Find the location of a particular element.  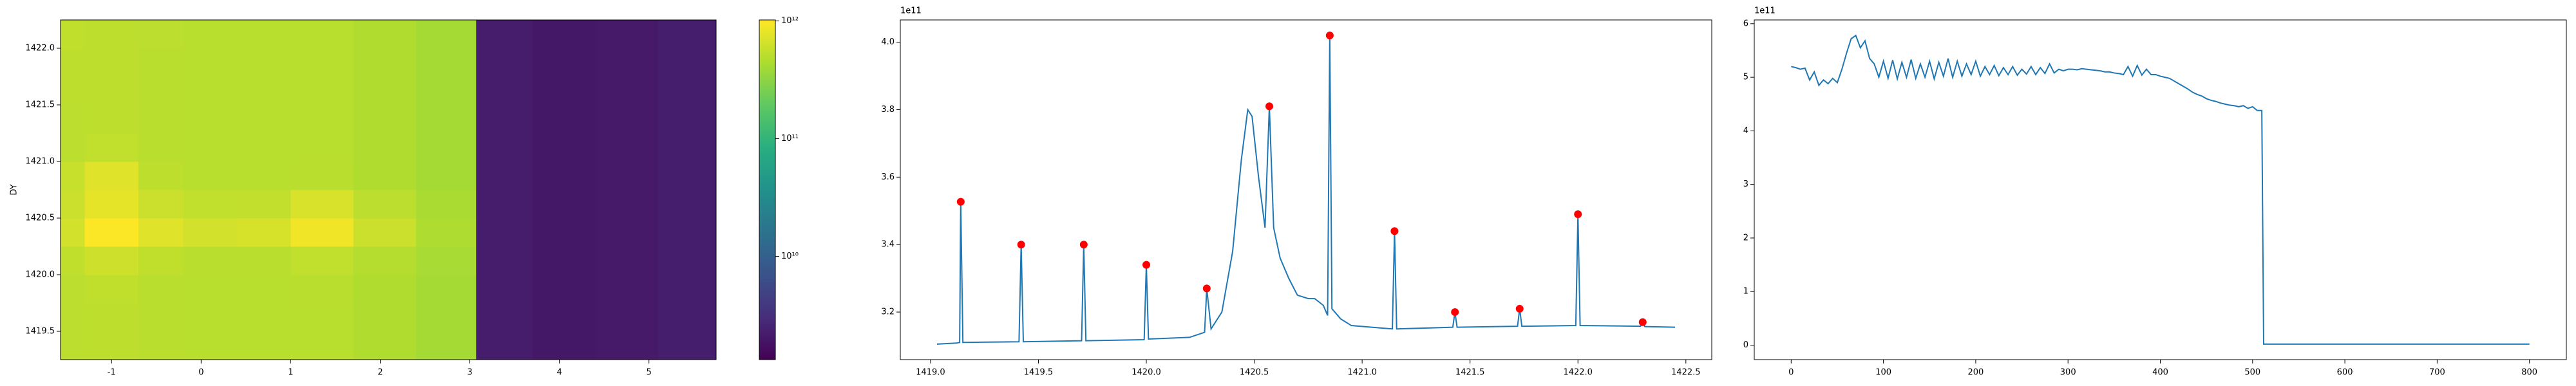

y-tick-label: 3.2 is located at coordinates (888, 312).